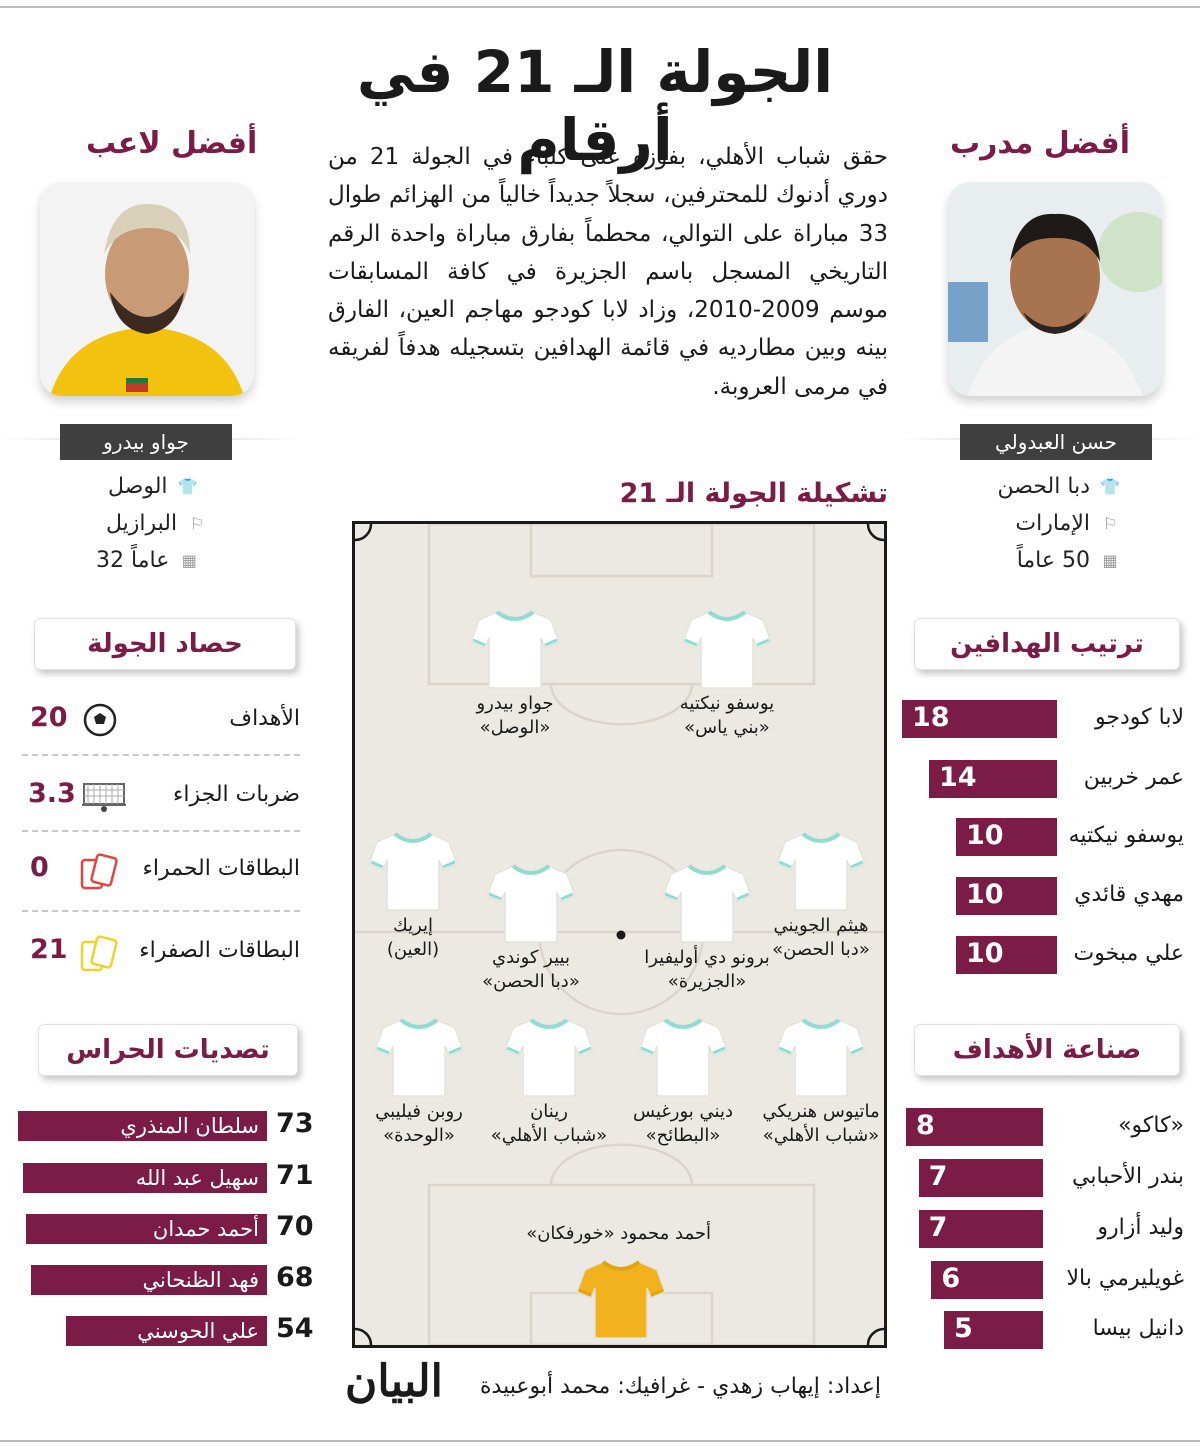 The height and width of the screenshot is (1447, 1200). What do you see at coordinates (993, 1330) in the screenshot?
I see `bar: 5` at bounding box center [993, 1330].